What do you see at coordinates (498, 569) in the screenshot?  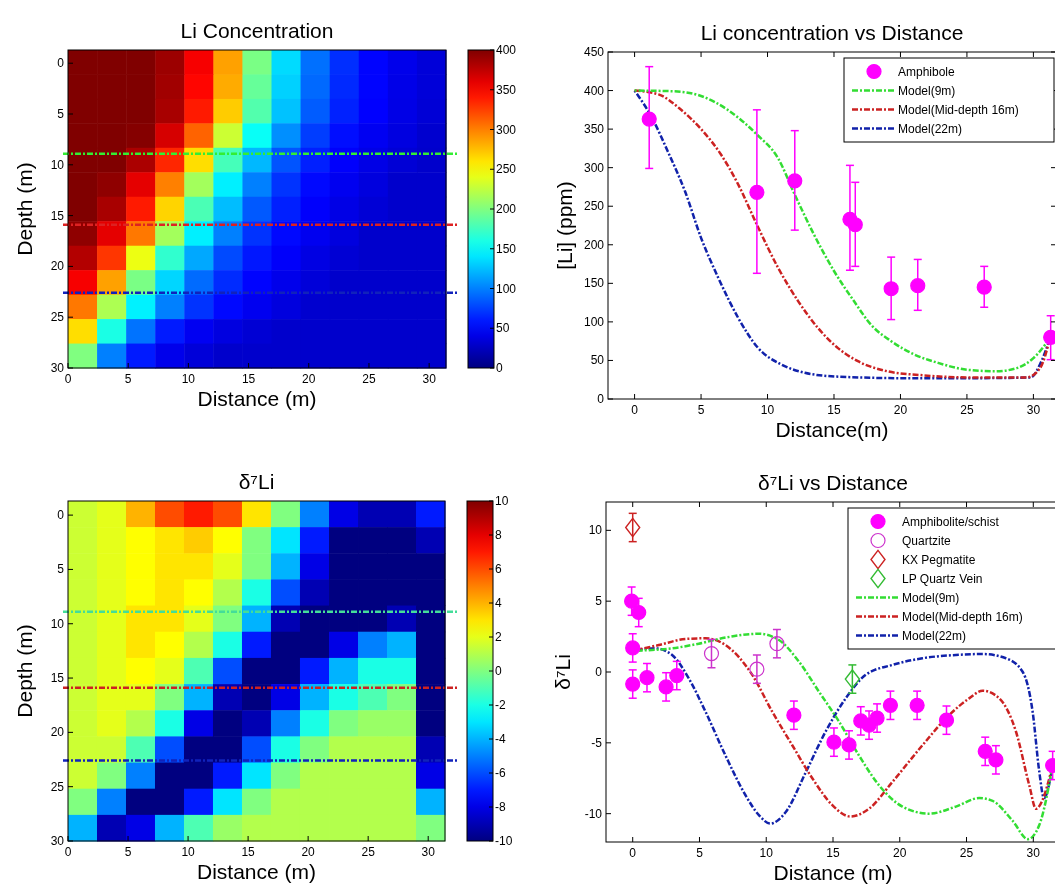 I see `color-bar-label: 6` at bounding box center [498, 569].